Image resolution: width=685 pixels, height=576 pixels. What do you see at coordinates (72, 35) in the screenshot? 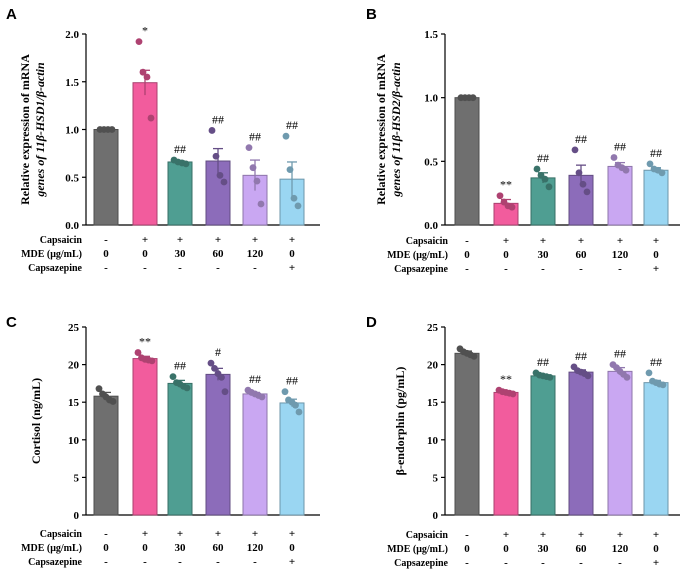
I see `y-tick-label: 2.0` at bounding box center [72, 35].